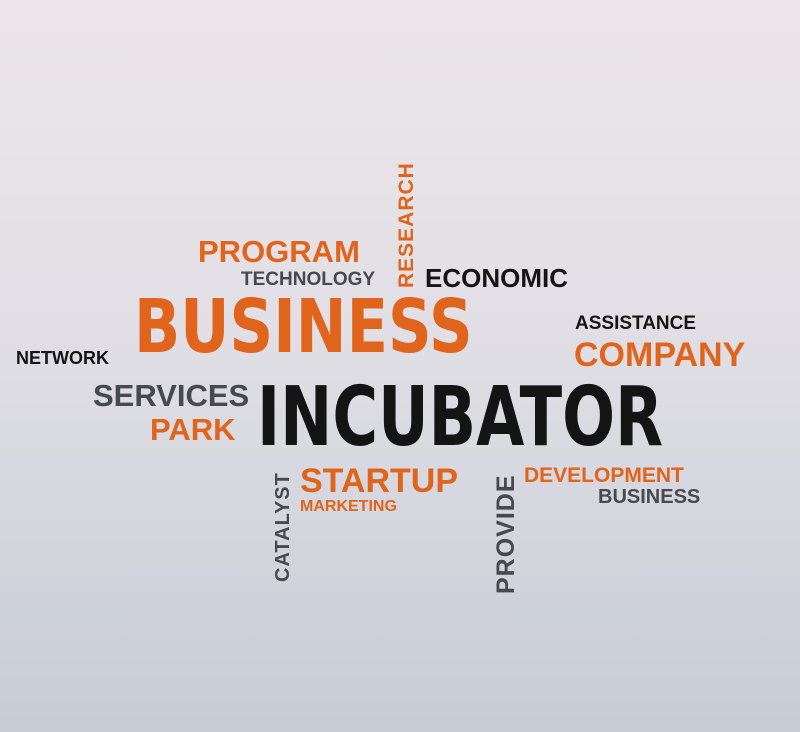 The width and height of the screenshot is (800, 732). I want to click on word-company: COMPANY, so click(660, 355).